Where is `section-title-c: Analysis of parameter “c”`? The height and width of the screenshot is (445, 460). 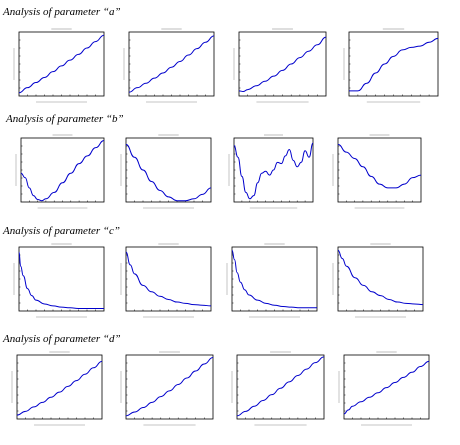
section-title-c: Analysis of parameter “c” is located at coordinates (62, 231).